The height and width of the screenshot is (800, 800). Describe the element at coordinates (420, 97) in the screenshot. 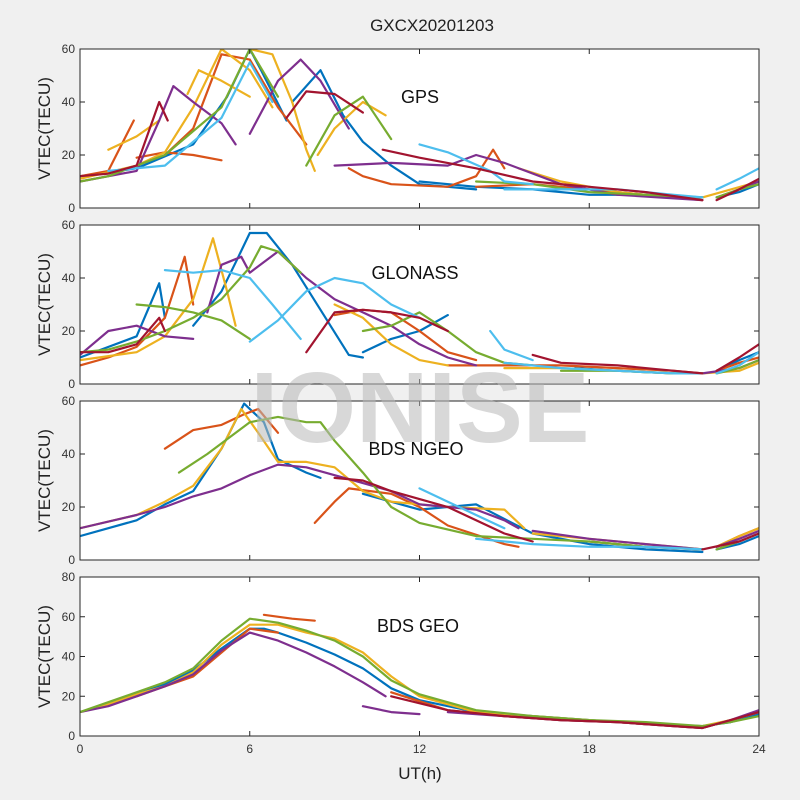

I see `panel-label: GPS` at that location.